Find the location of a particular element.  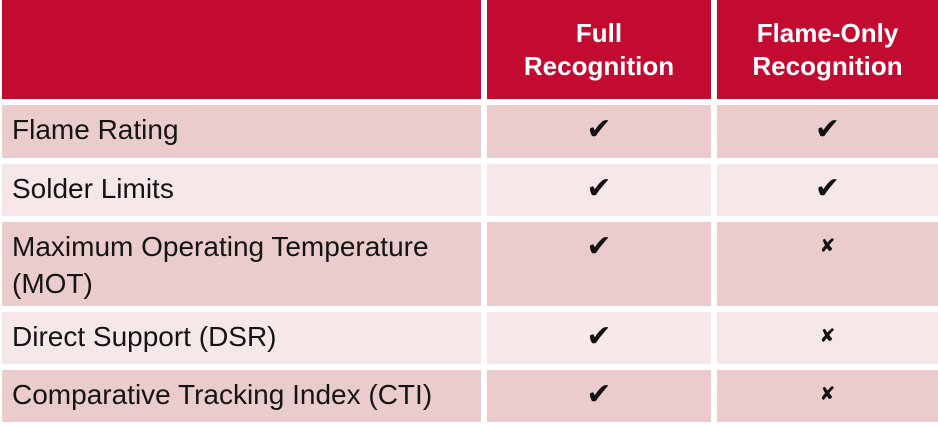

header-full-recognition: Full Recognition is located at coordinates (599, 49).